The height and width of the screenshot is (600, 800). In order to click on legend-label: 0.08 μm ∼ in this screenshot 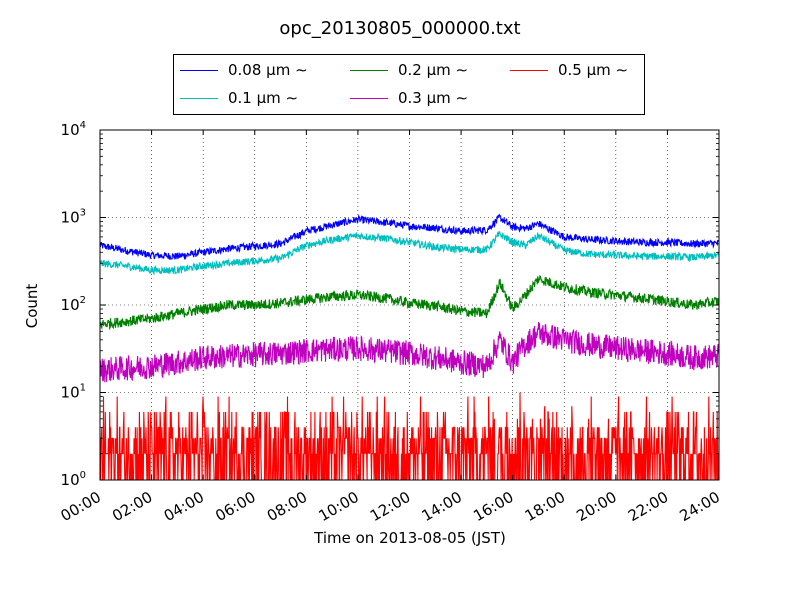, I will do `click(268, 70)`.